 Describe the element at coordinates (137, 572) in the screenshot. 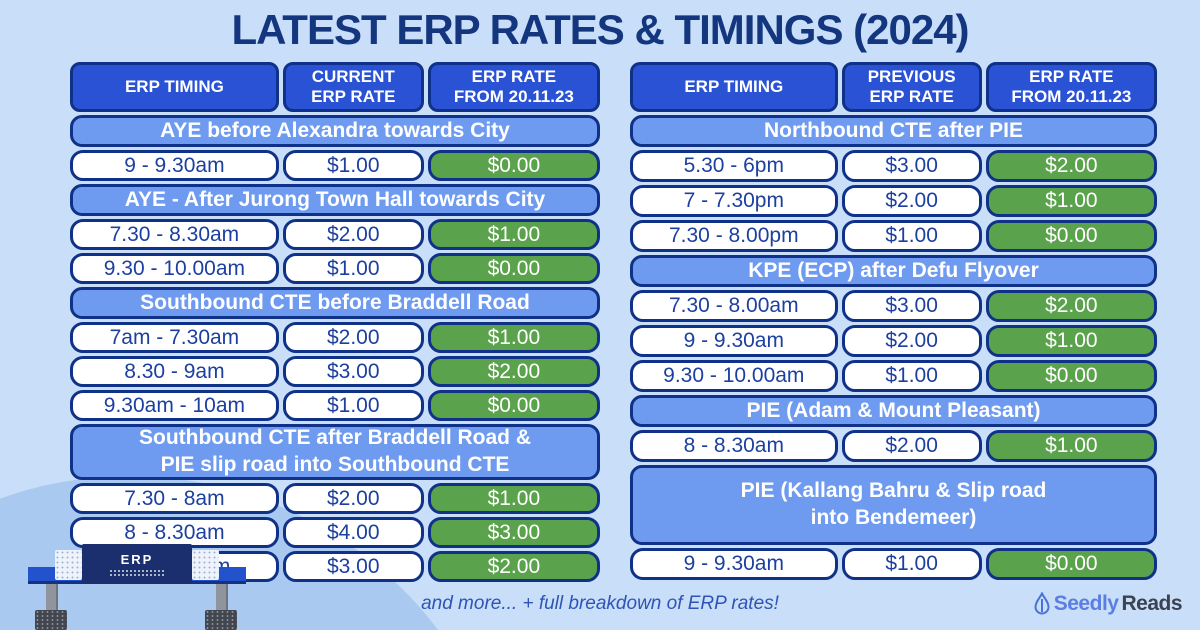

I see `erp-sign-dot-display` at that location.